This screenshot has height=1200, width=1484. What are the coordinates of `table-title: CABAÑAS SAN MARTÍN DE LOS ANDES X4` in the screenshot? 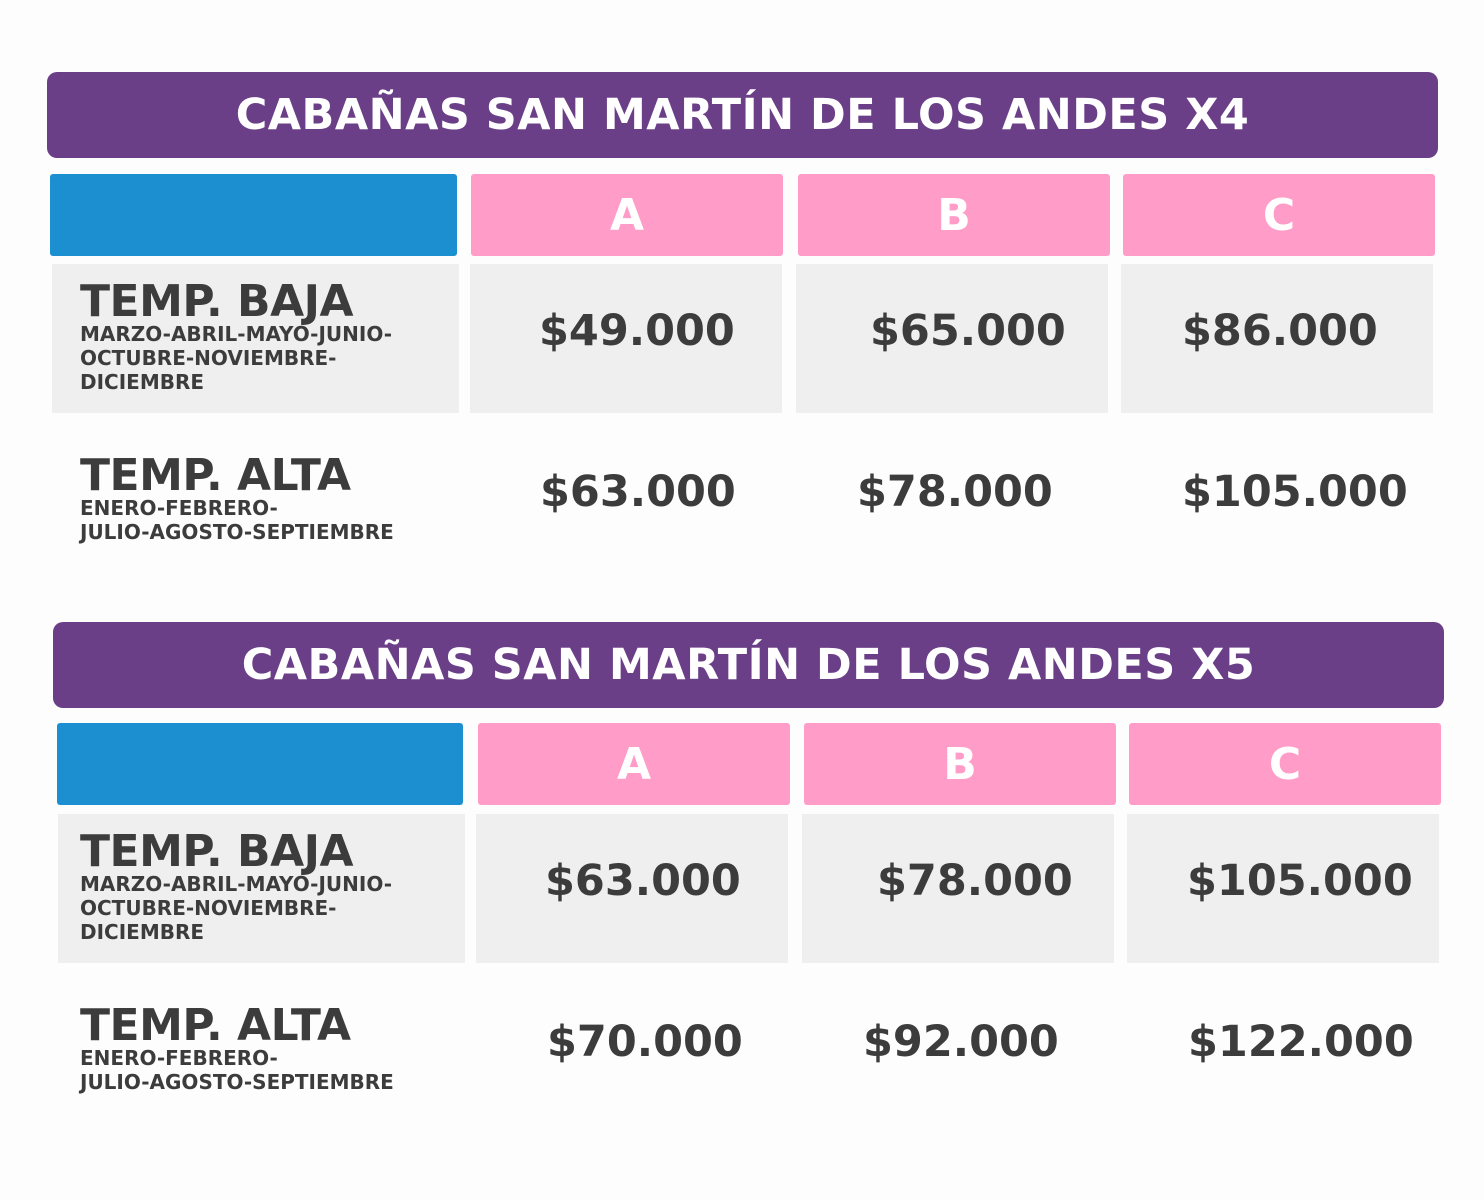 It's located at (742, 115).